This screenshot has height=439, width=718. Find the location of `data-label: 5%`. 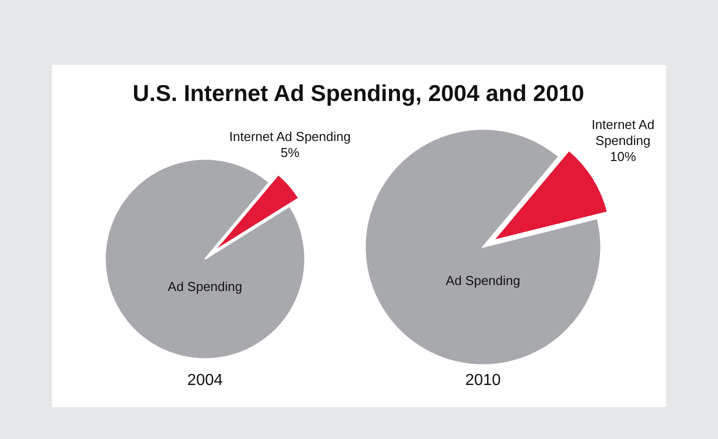

data-label: 5% is located at coordinates (290, 152).